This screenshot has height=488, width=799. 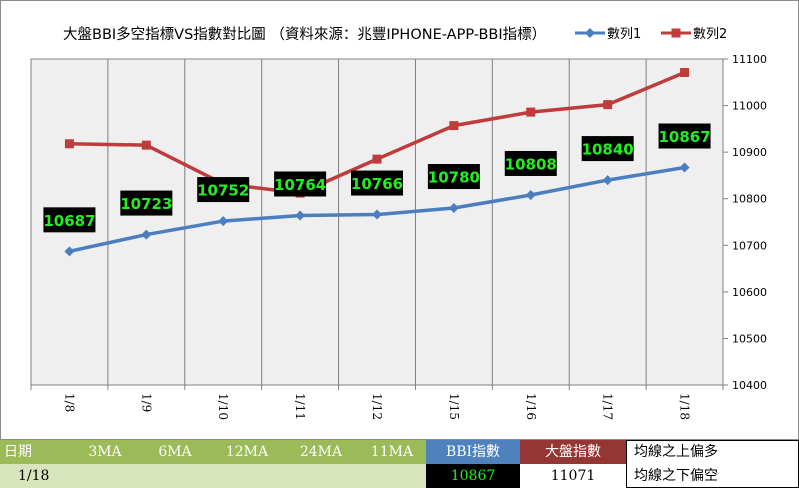 I want to click on legend-series-2: 數列2, so click(x=693, y=32).